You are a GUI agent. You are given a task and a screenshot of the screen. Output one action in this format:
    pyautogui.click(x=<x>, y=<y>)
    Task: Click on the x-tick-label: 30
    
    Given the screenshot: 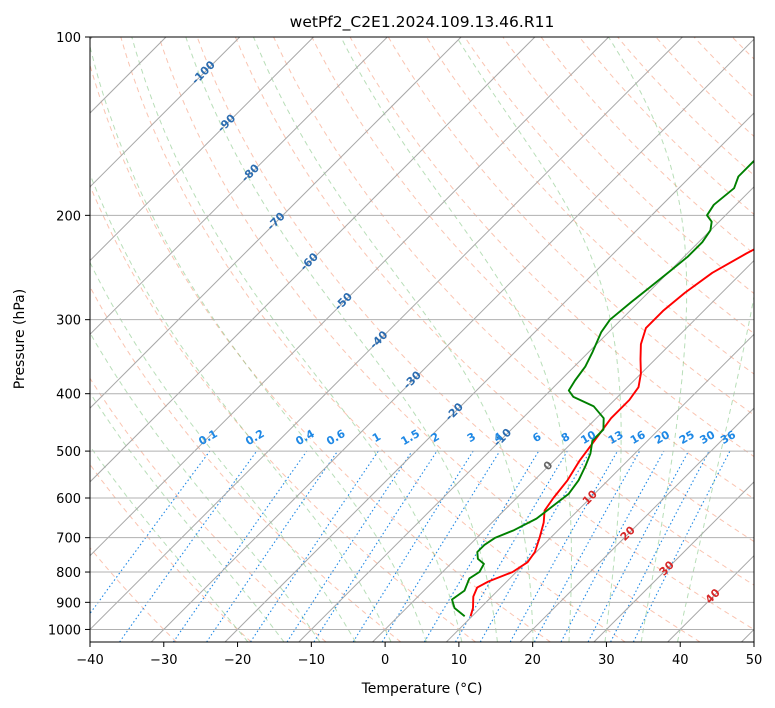 What is the action you would take?
    pyautogui.click(x=606, y=660)
    